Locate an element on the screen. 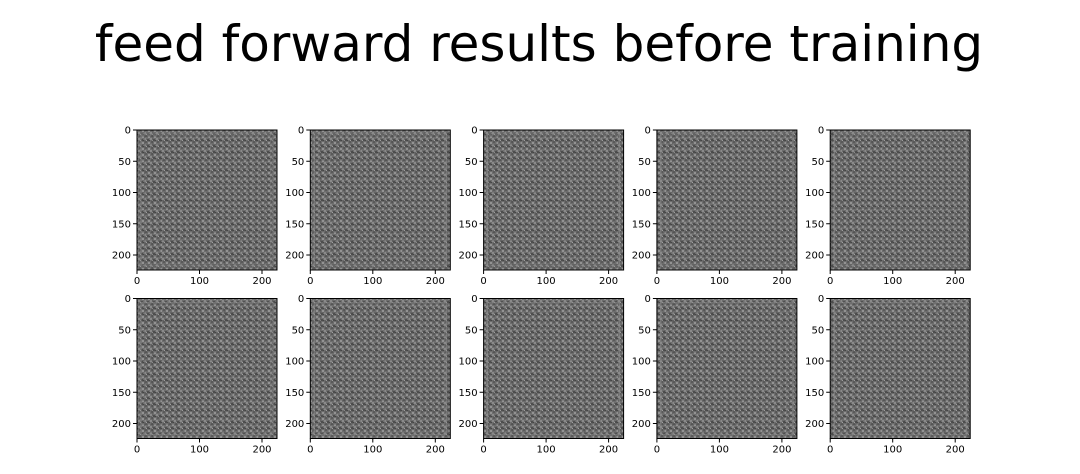  chart-title: feed forward results before training is located at coordinates (539, 44).